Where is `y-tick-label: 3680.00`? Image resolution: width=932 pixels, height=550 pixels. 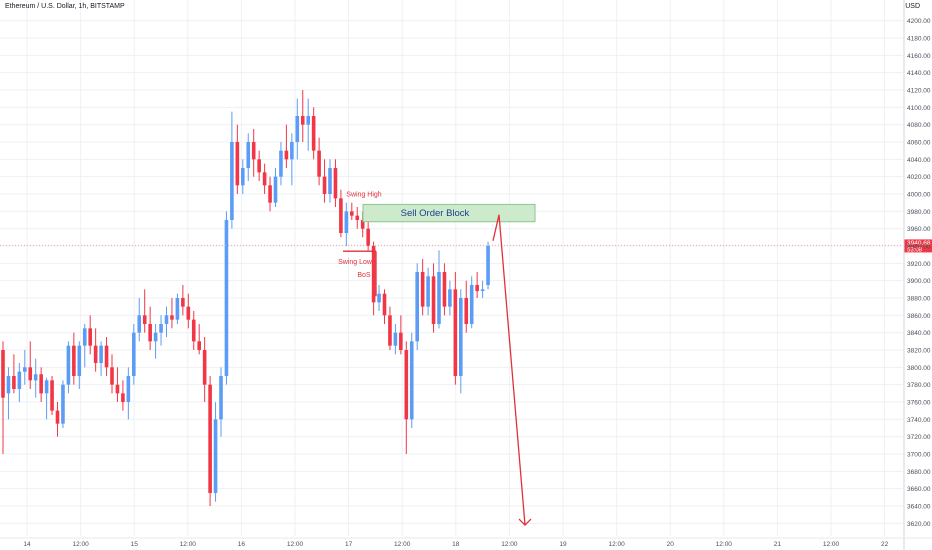
y-tick-label: 3680.00 is located at coordinates (919, 472).